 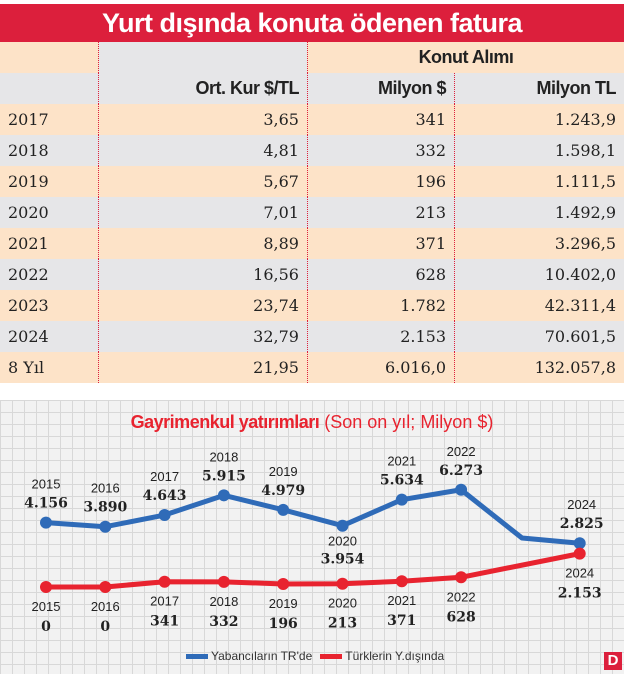 What do you see at coordinates (409, 422) in the screenshot?
I see `chart-subtitle: (Son on yıl; Milyon $)` at bounding box center [409, 422].